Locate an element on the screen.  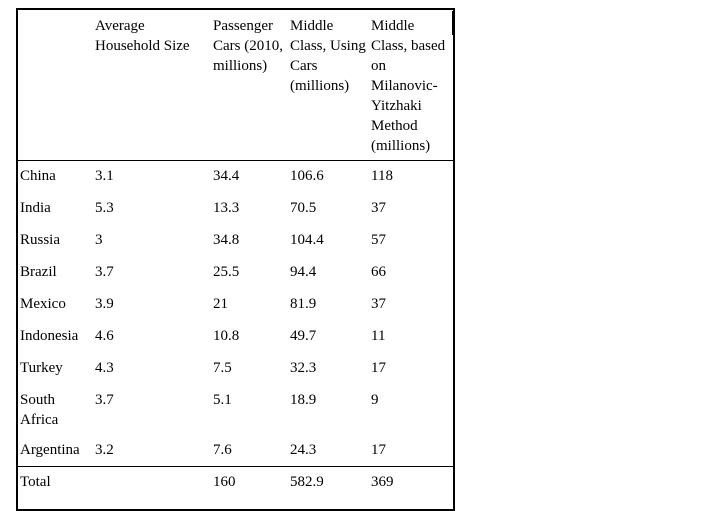
cell-total-label: Total is located at coordinates (55, 488).